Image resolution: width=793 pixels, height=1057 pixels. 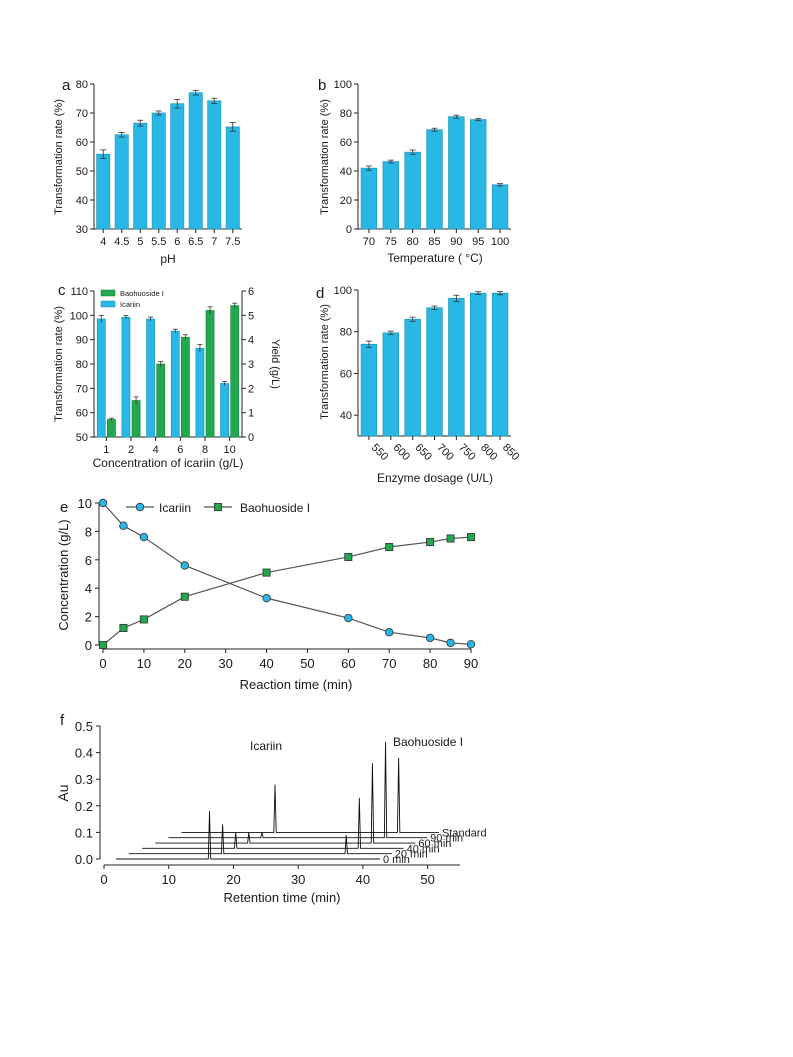 What do you see at coordinates (142, 293) in the screenshot?
I see `panel-c-legend-label-baohuoside: Baohuoside I` at bounding box center [142, 293].